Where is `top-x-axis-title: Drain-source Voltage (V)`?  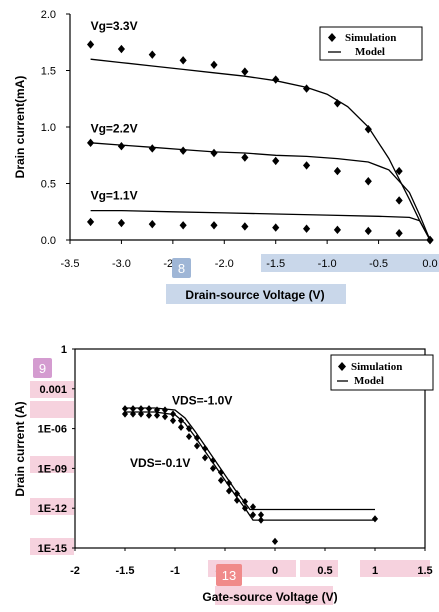 top-x-axis-title: Drain-source Voltage (V) is located at coordinates (254, 295).